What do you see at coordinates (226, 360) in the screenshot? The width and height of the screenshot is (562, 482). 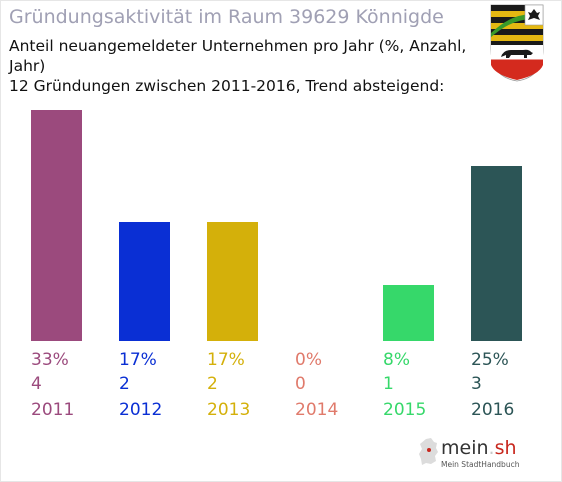 I see `percent-label-2013: 17%` at bounding box center [226, 360].